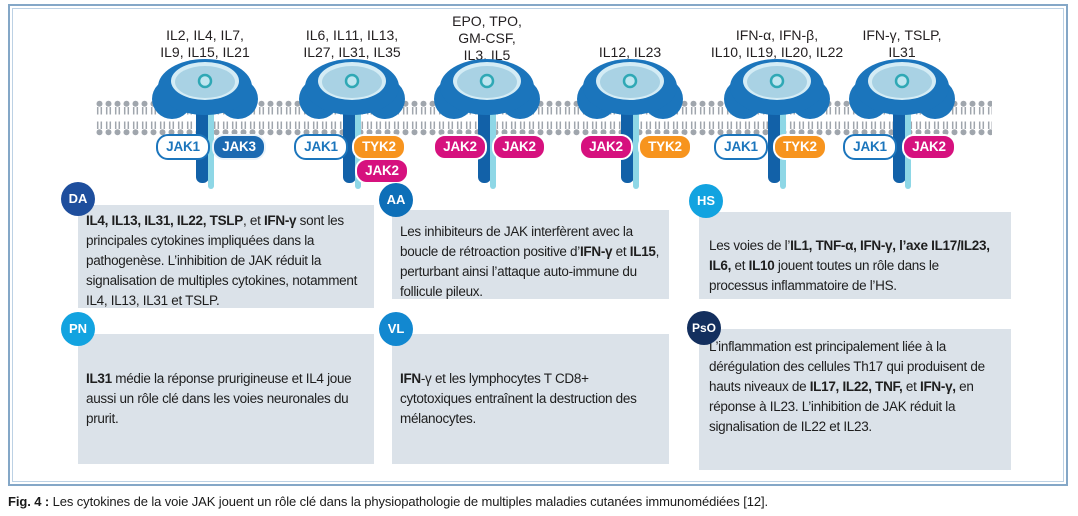 The height and width of the screenshot is (516, 1078). Describe the element at coordinates (487, 55) in the screenshot. I see `cytokine-line: IL3, IL5` at that location.